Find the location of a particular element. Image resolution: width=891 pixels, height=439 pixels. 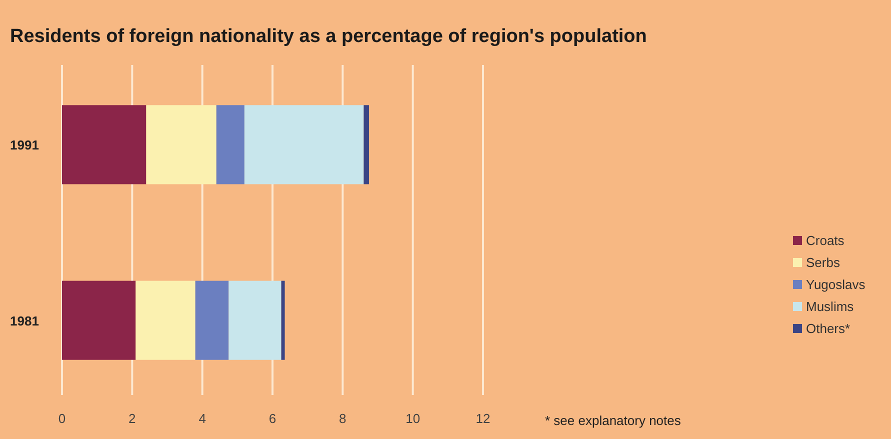

legend-label: Yugoslavs is located at coordinates (836, 284).